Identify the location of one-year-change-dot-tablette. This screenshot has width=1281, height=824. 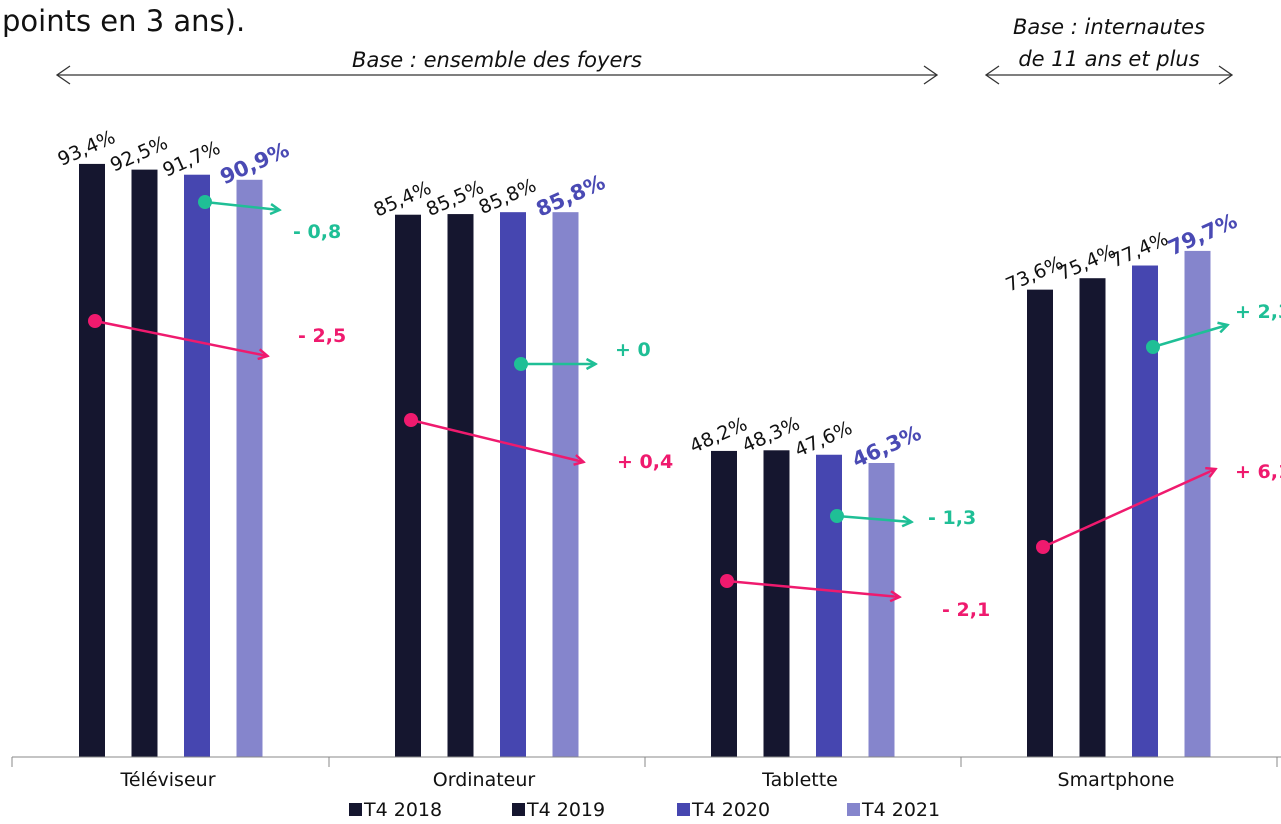
(837, 516).